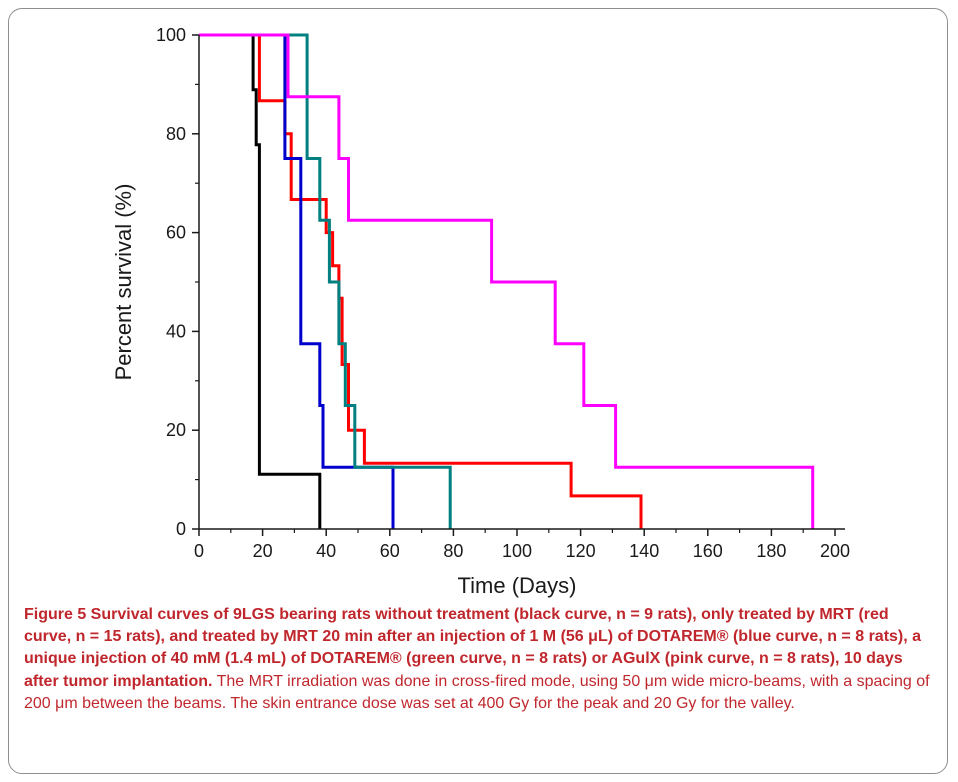 The image size is (958, 782). I want to click on x-tick-label: 160, so click(708, 551).